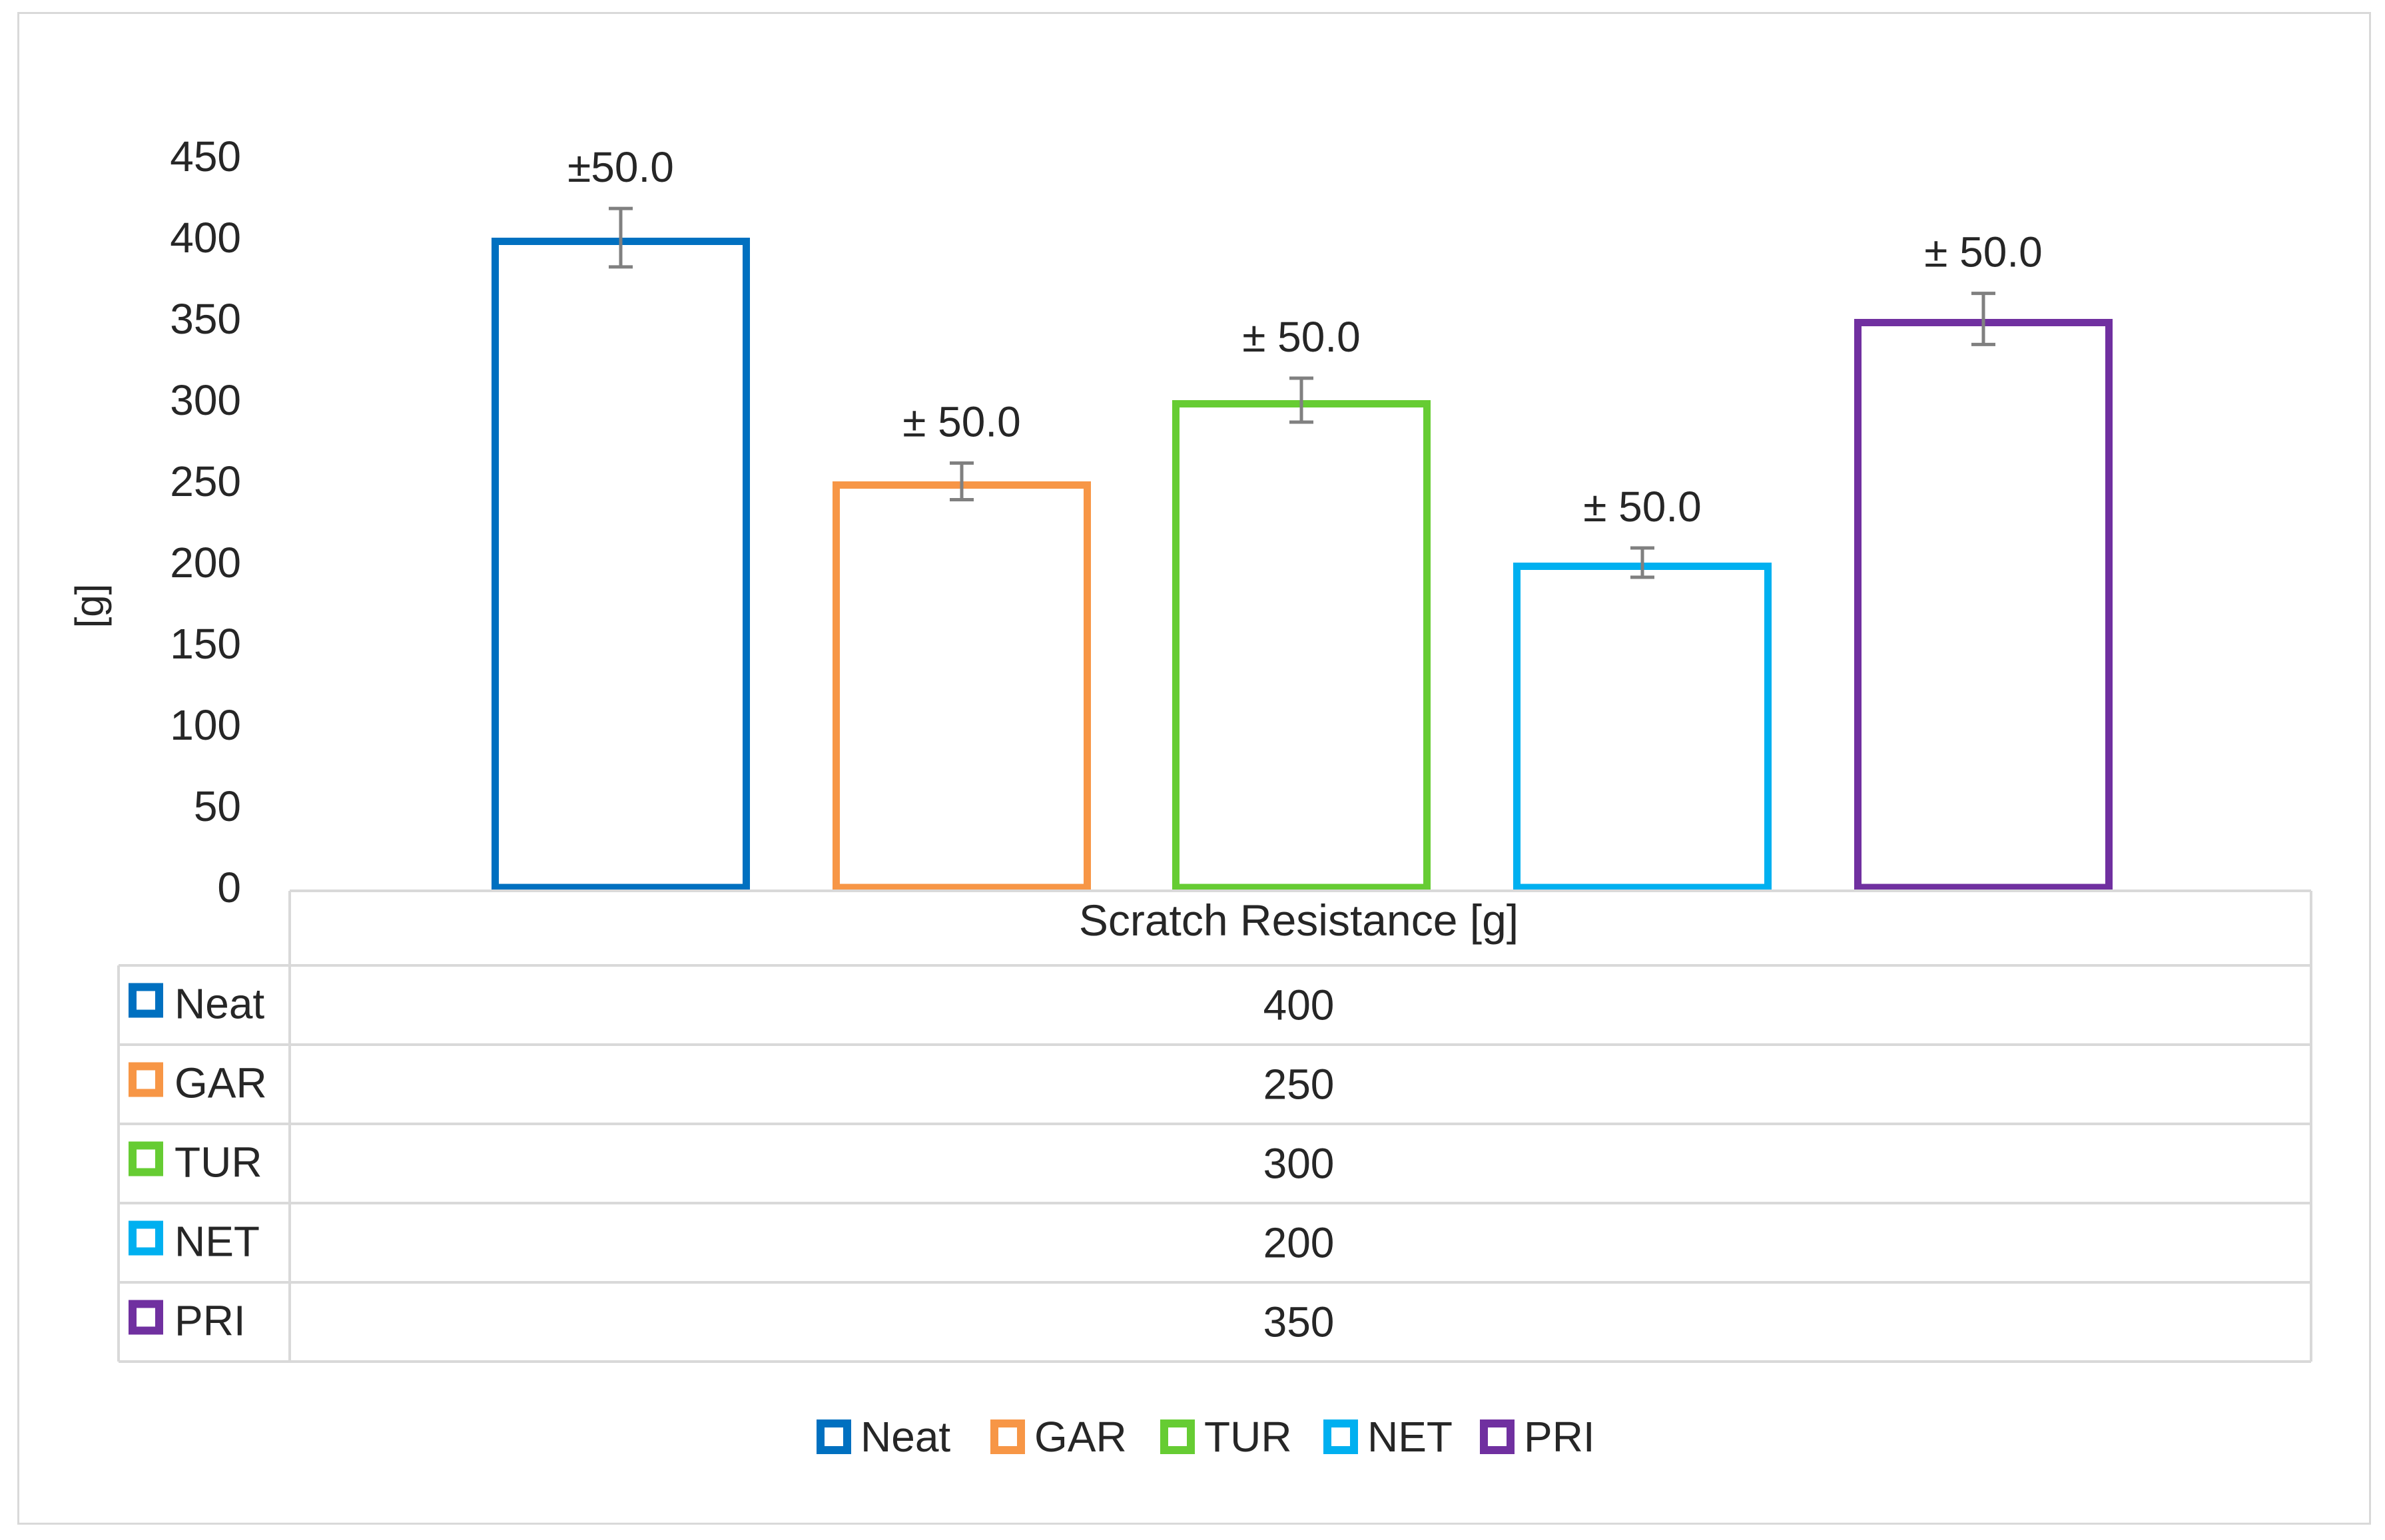  I want to click on bar-net, so click(1642, 727).